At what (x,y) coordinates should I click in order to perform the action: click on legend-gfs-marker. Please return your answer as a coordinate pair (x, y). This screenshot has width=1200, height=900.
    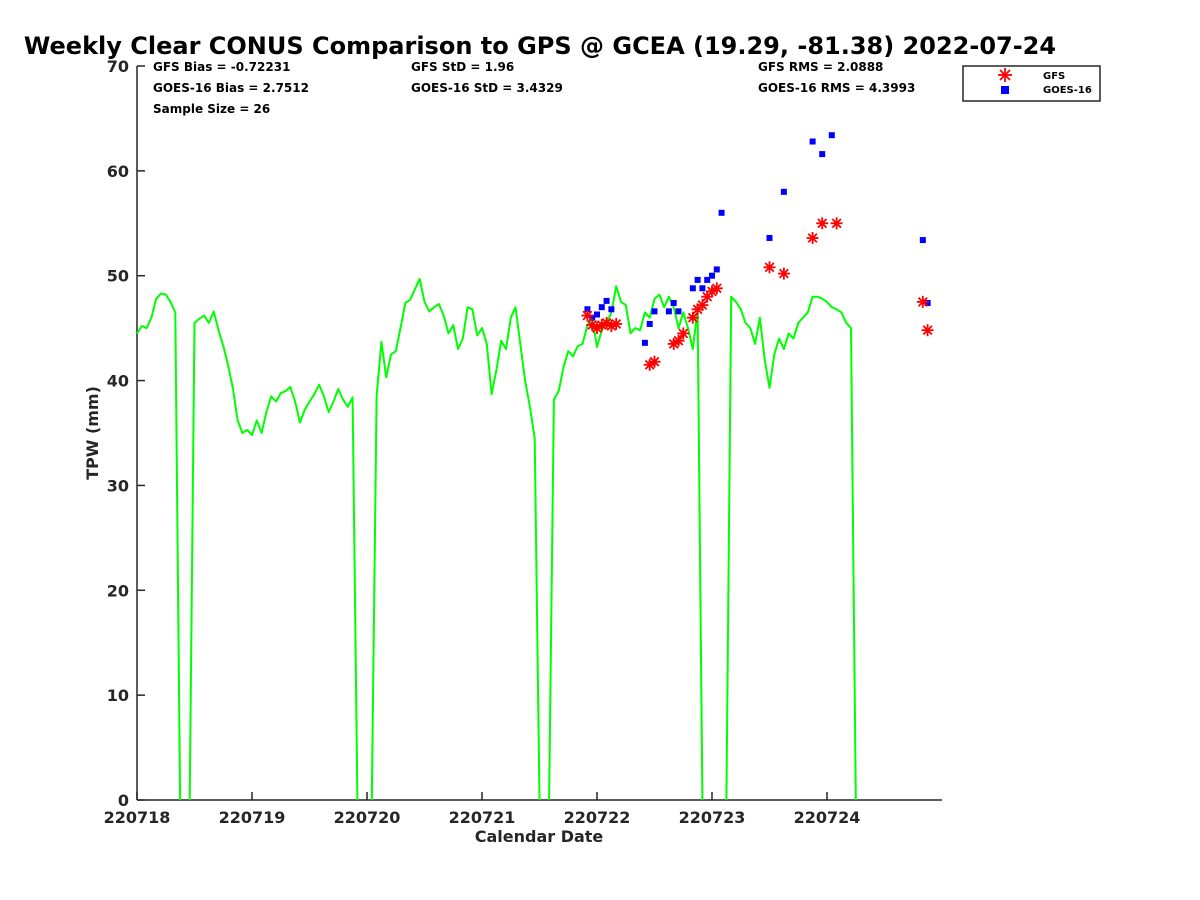
    Looking at the image, I should click on (1005, 75).